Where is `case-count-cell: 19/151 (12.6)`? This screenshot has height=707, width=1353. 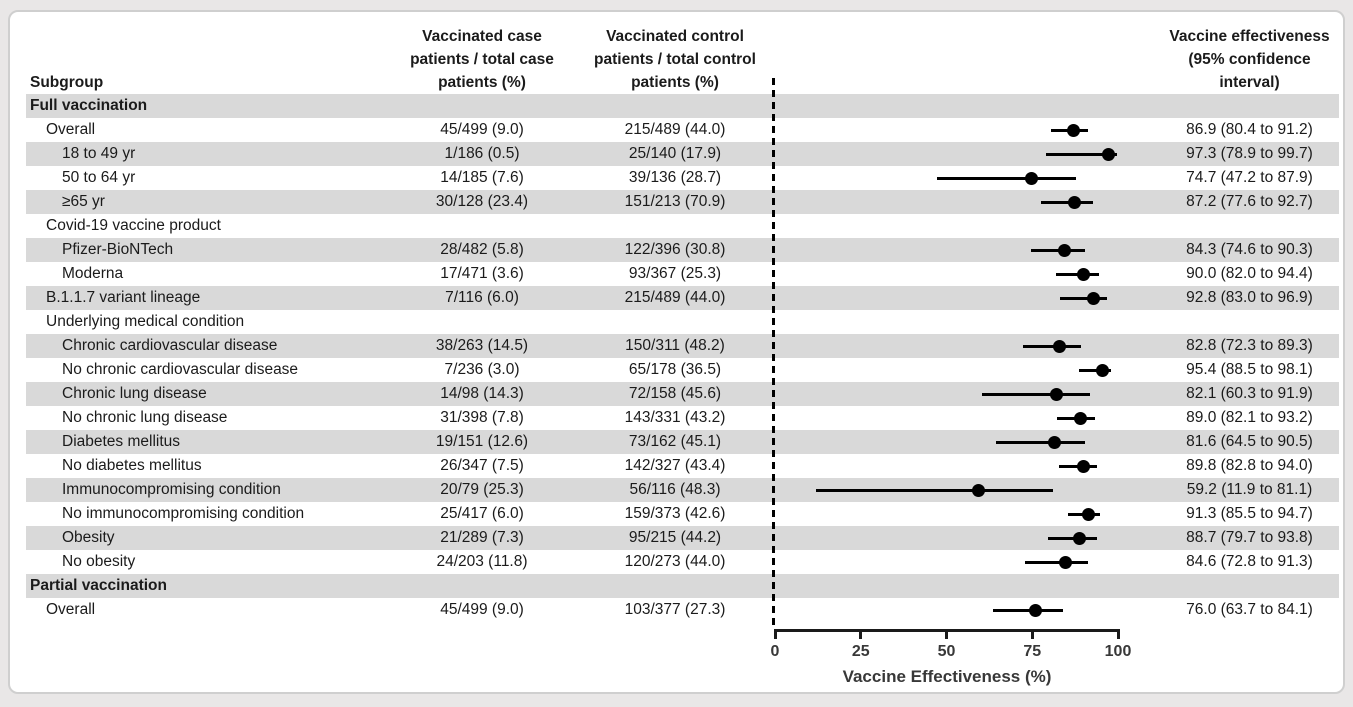 case-count-cell: 19/151 (12.6) is located at coordinates (482, 441).